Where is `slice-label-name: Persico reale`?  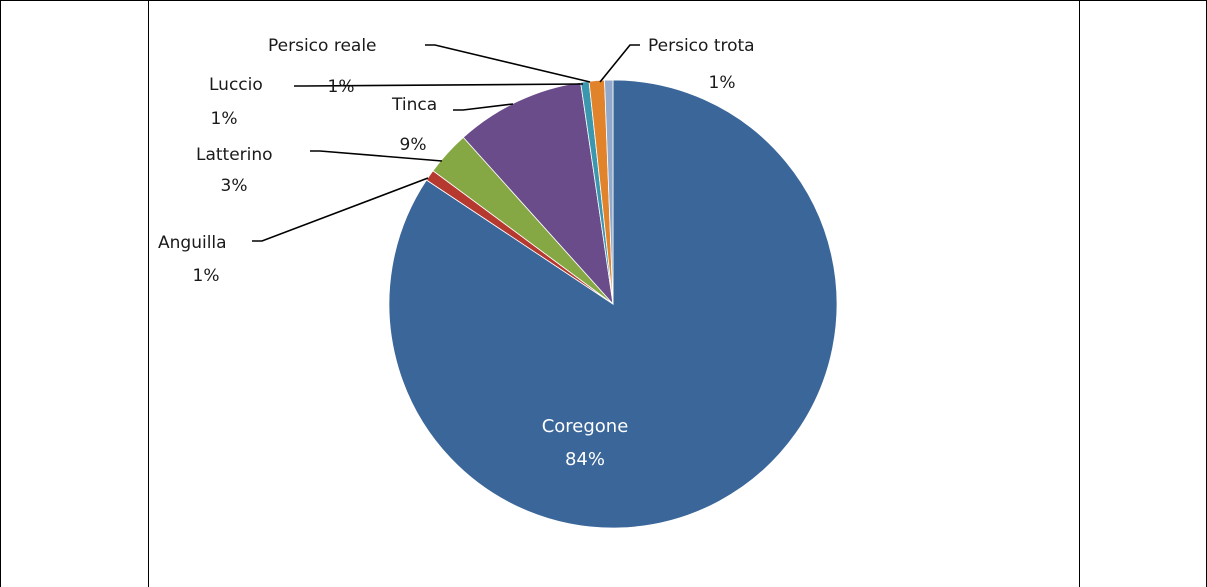
slice-label-name: Persico reale is located at coordinates (322, 46).